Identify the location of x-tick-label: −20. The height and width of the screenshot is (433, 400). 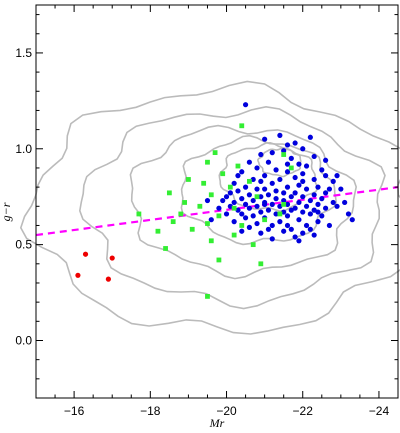
(226, 411).